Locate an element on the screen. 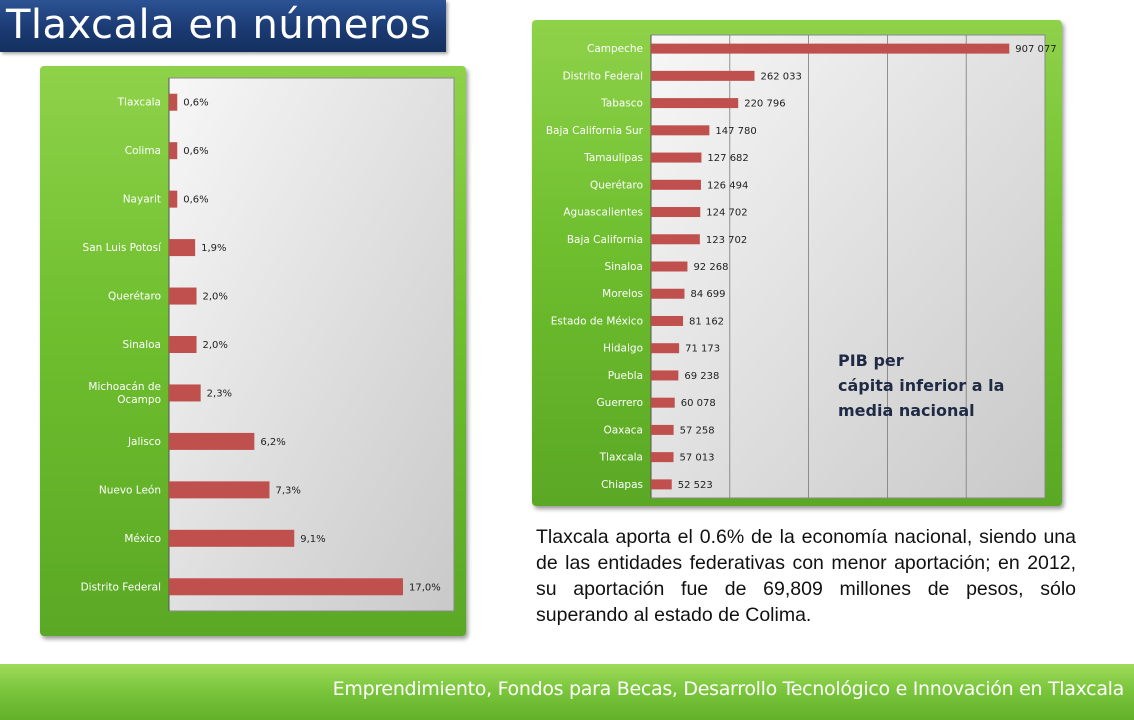  value-label: 17,0% is located at coordinates (425, 587).